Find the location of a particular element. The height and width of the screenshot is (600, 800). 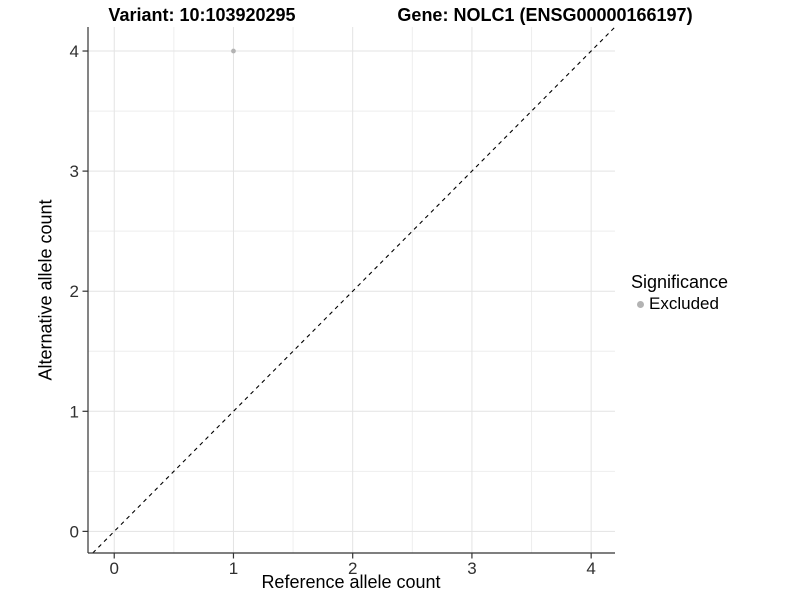

y-axis-title: Alternative allele count is located at coordinates (45, 290).